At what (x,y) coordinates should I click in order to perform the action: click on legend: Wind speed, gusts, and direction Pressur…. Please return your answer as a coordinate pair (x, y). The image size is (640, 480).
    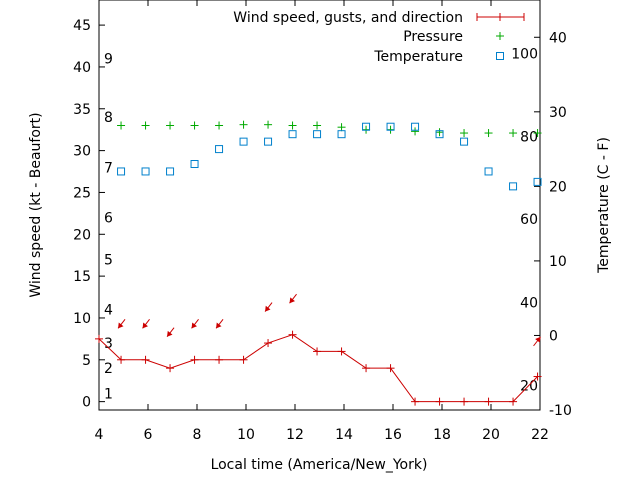
    Looking at the image, I should click on (379, 37).